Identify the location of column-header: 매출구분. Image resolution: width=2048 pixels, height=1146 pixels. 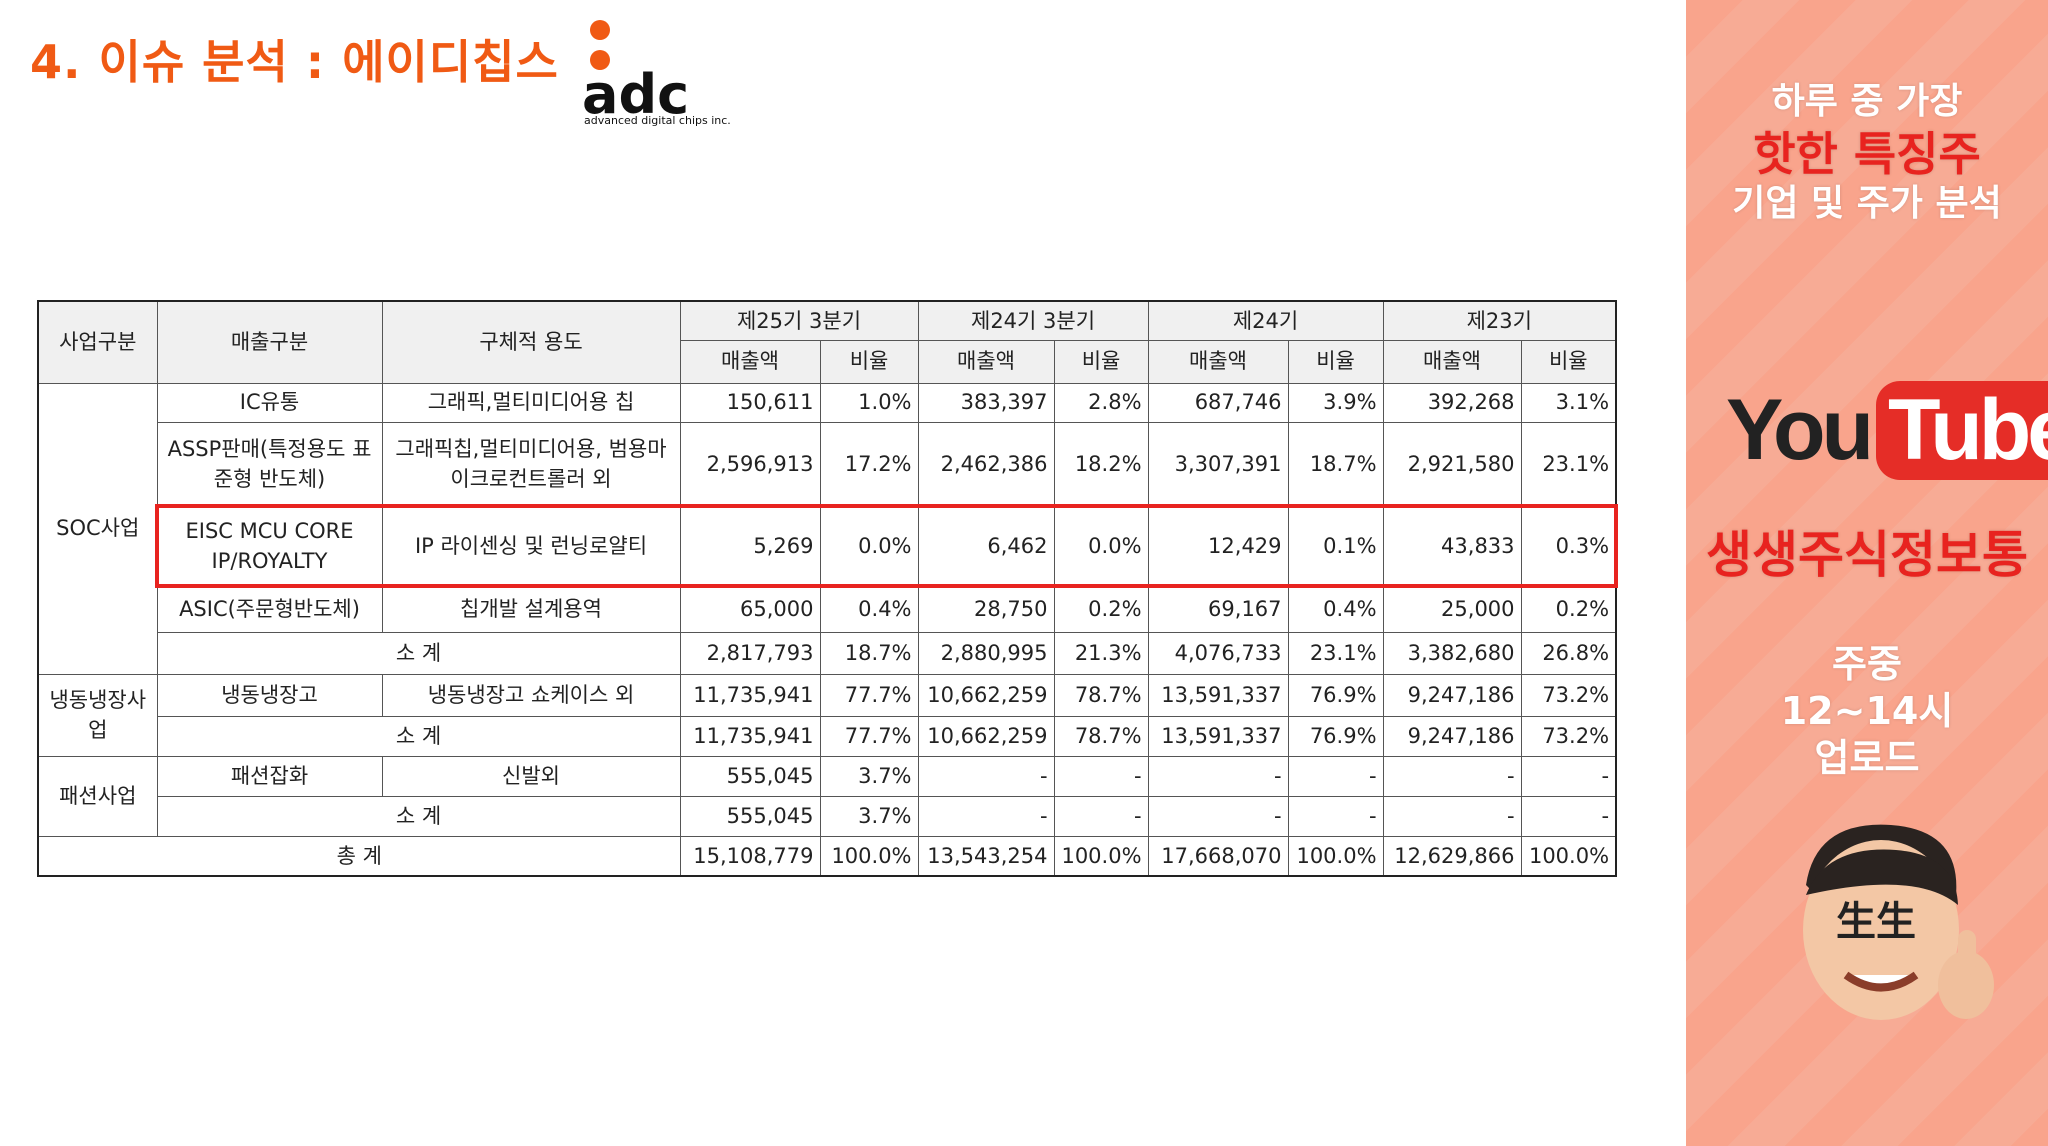
(269, 342).